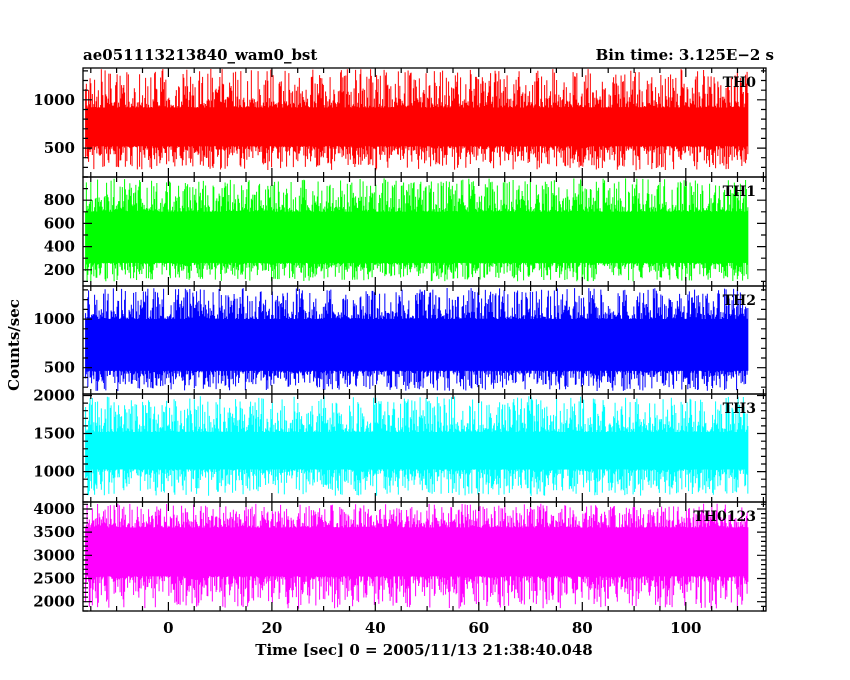  What do you see at coordinates (54, 434) in the screenshot?
I see `y-tick-label: 1500` at bounding box center [54, 434].